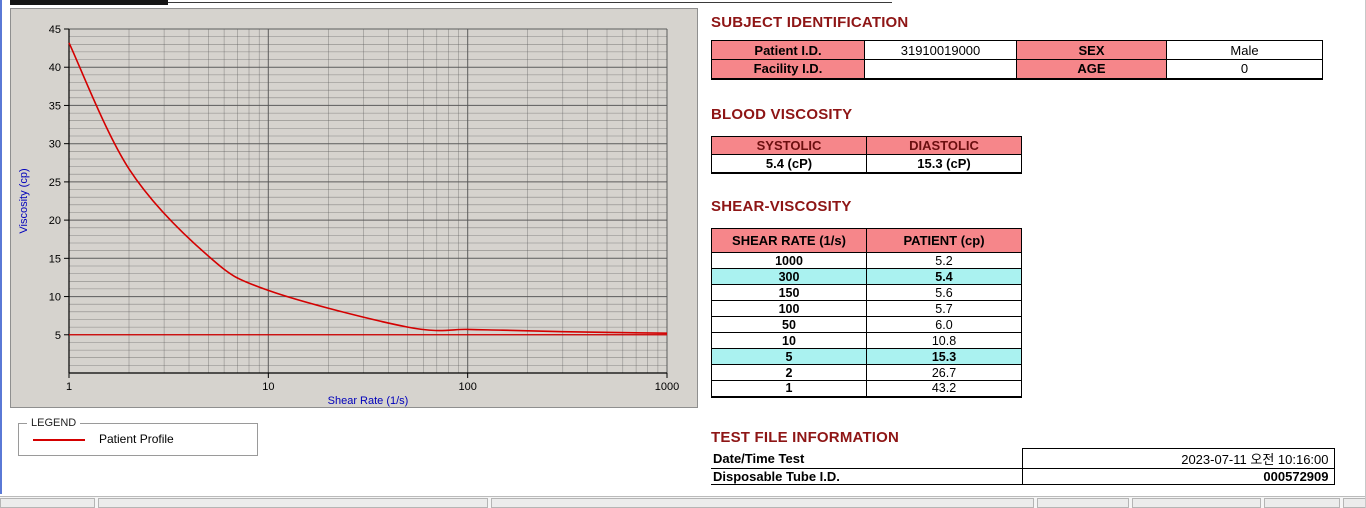 This screenshot has width=1366, height=508. I want to click on test-file-row: Date/Time Test 2023-07-11 오전 10:16:00, so click(1023, 458).